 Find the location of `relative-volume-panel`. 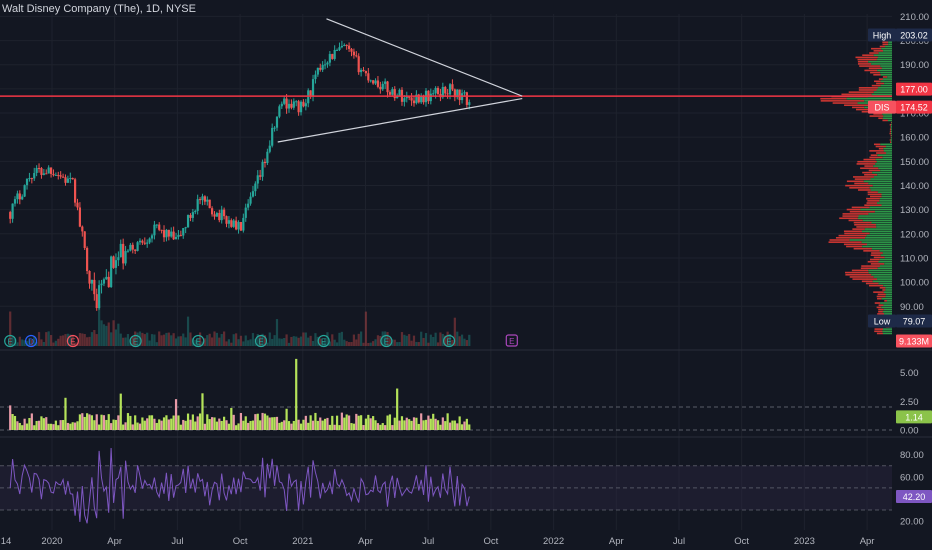

relative-volume-panel is located at coordinates (446, 394).